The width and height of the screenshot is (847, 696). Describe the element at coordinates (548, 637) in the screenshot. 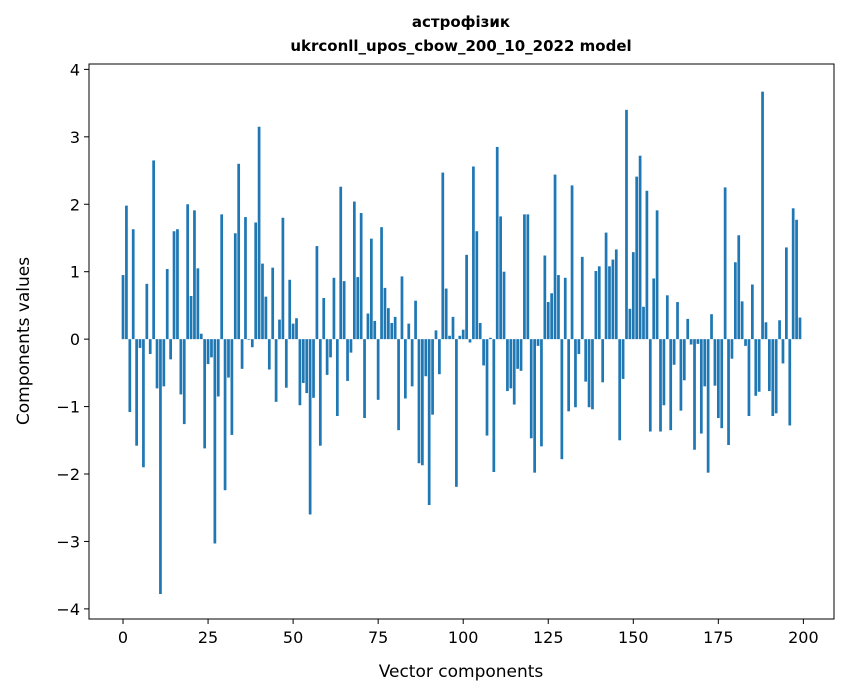

I see `x-tick-label: 125` at that location.